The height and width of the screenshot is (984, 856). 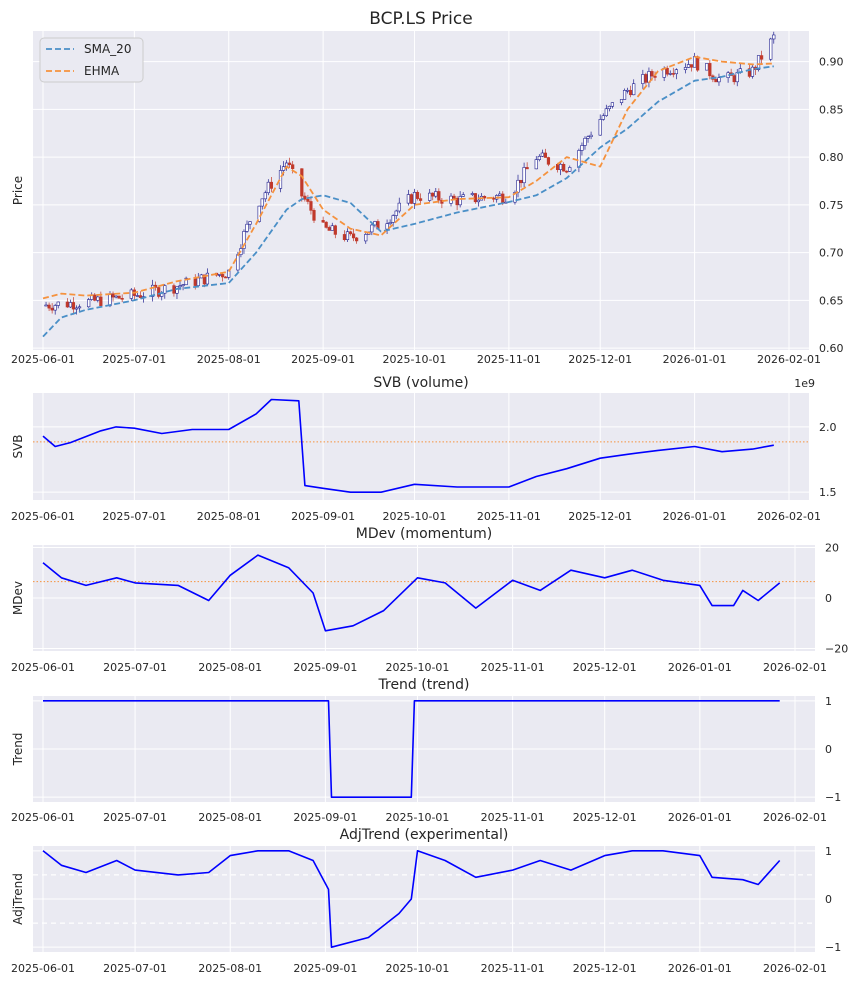 What do you see at coordinates (323, 516) in the screenshot?
I see `x-tick-label: 2025-09-01` at bounding box center [323, 516].